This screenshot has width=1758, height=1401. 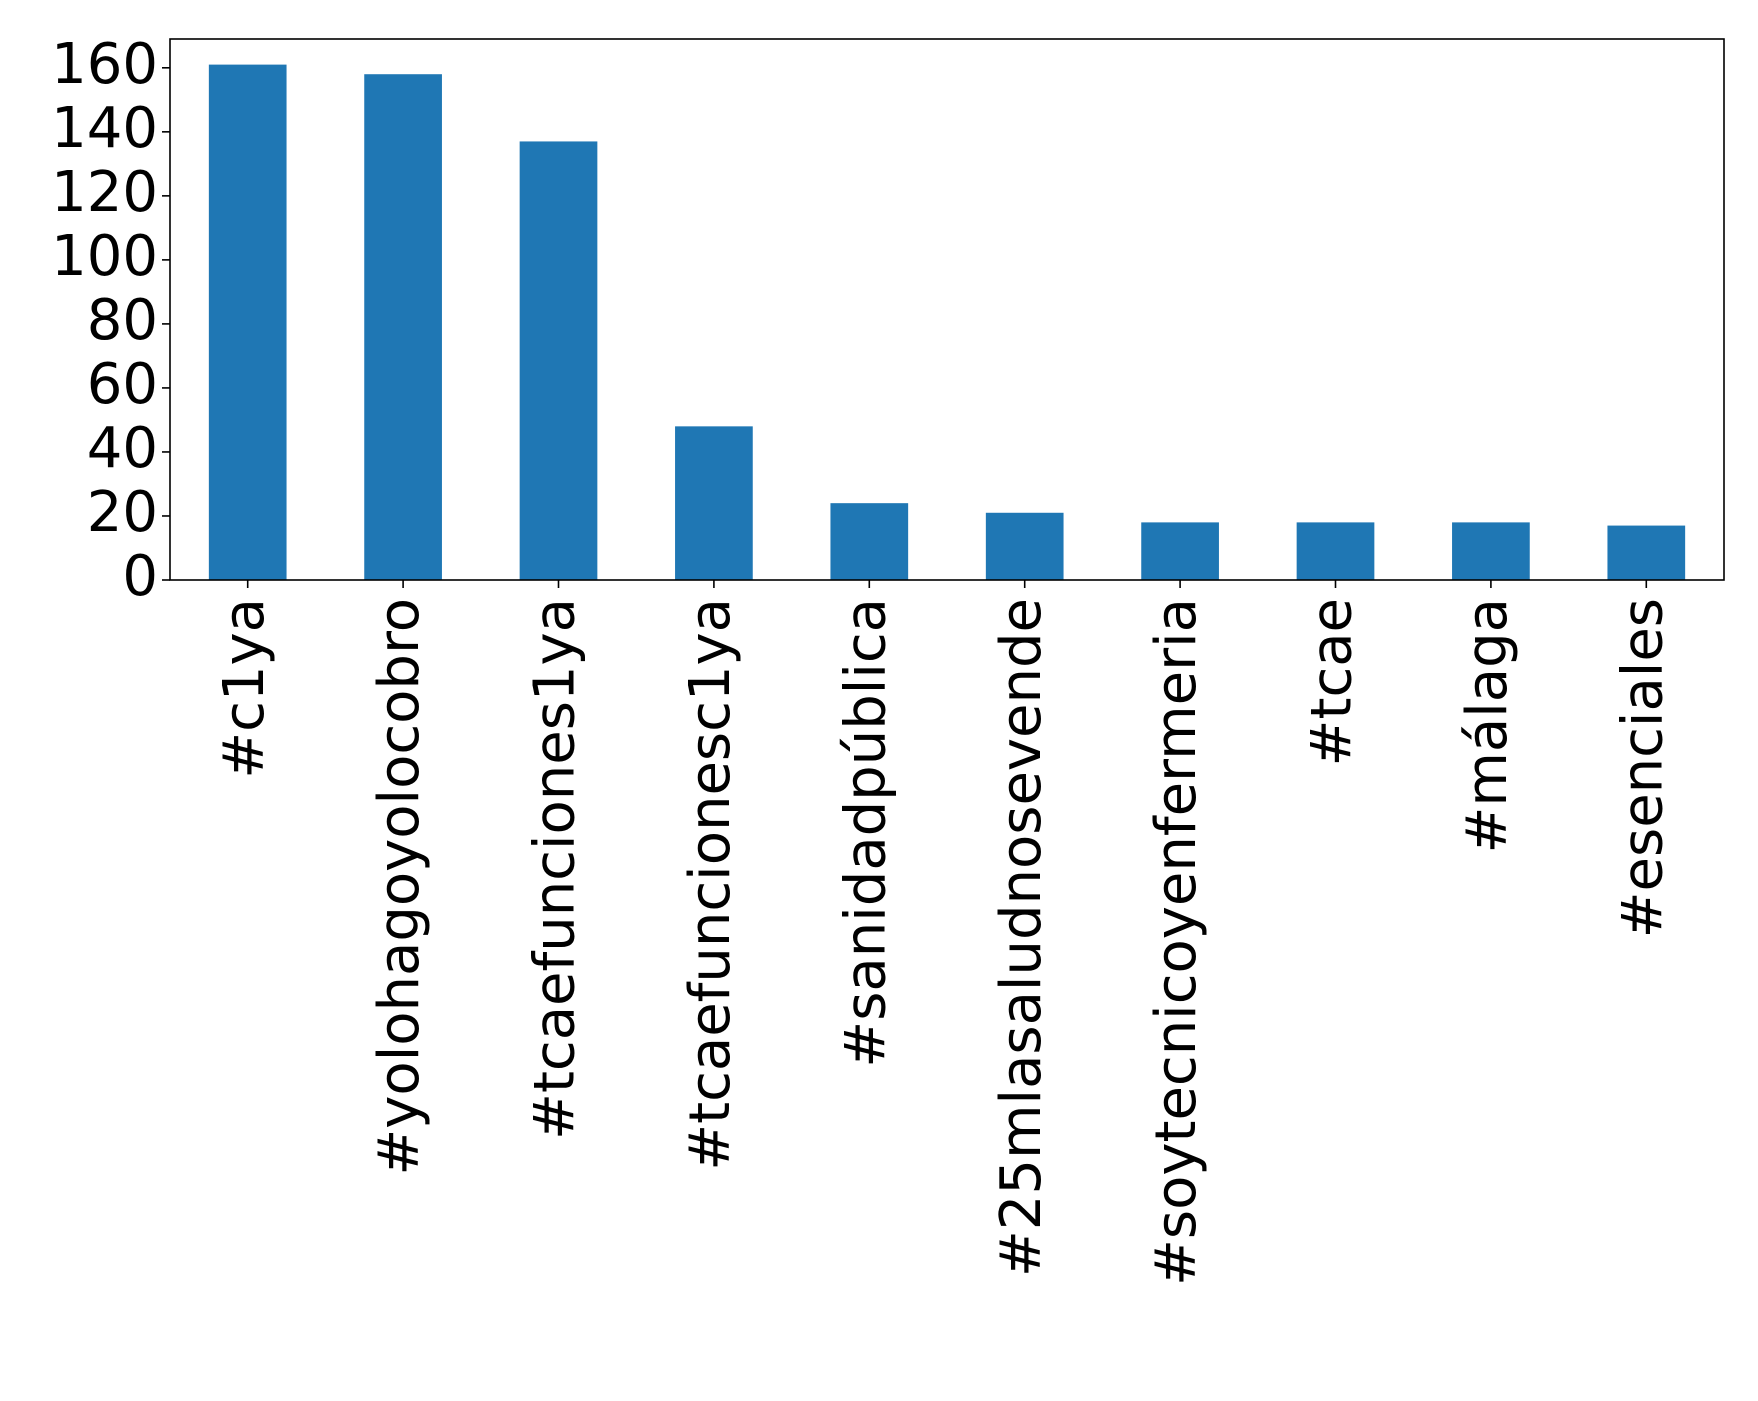 I want to click on x-tick-label-5: #25mlasaludnosevende, so click(x=1021, y=937).